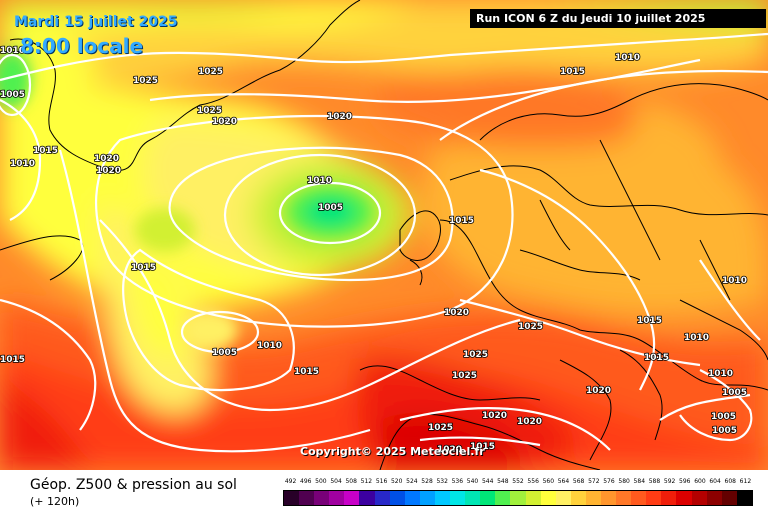 This screenshot has height=512, width=768. I want to click on isobar-label-1015-g: 1015, so click(649, 321).